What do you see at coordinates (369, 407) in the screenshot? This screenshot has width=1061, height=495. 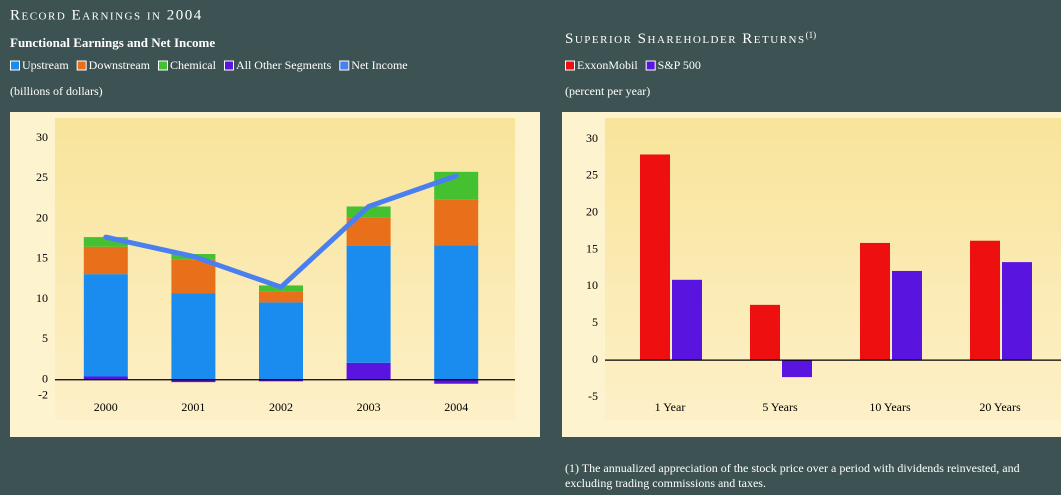 I see `x-tick-label: 2003` at bounding box center [369, 407].